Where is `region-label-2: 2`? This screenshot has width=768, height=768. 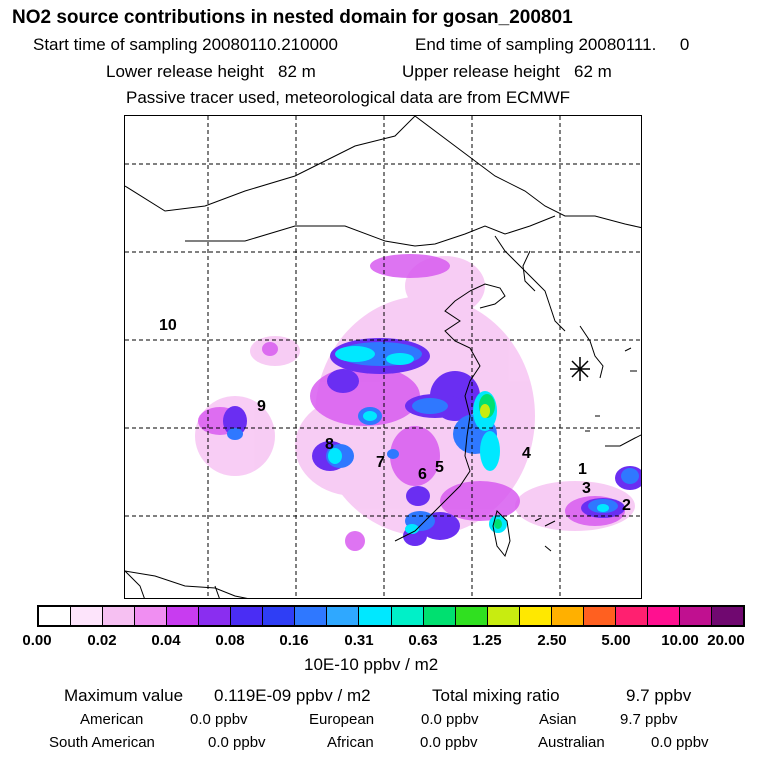 region-label-2: 2 is located at coordinates (626, 505).